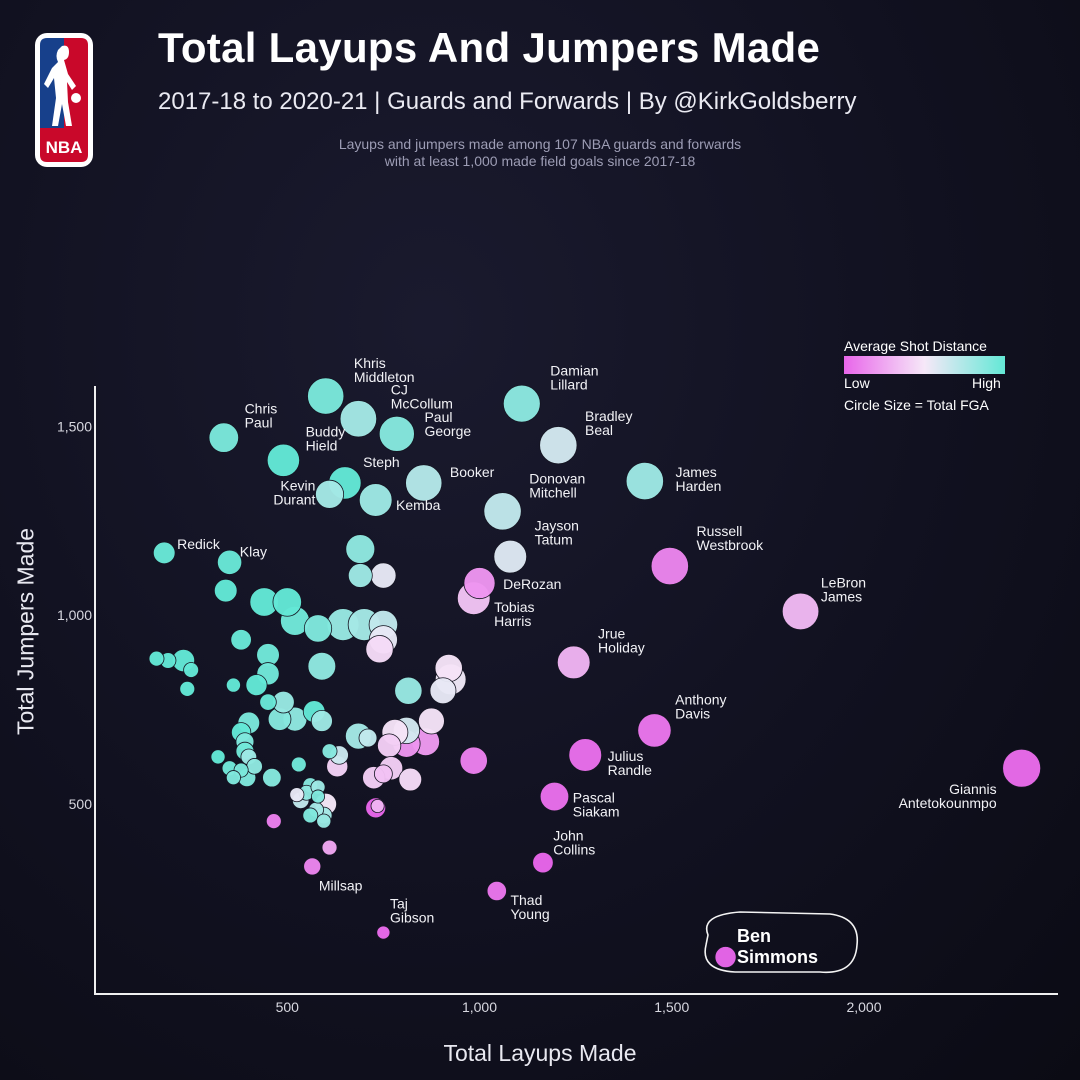  I want to click on point-label: Buddy, so click(326, 431).